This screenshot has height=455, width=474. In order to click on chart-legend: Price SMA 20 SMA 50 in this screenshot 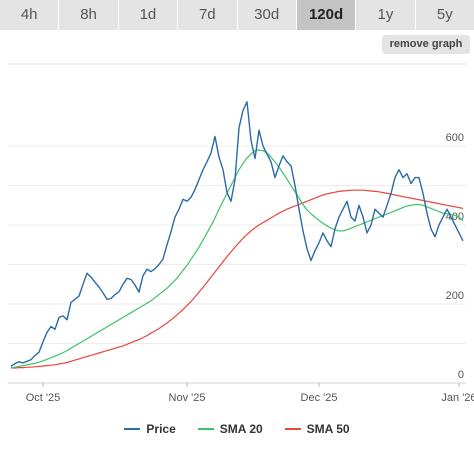, I will do `click(237, 429)`.